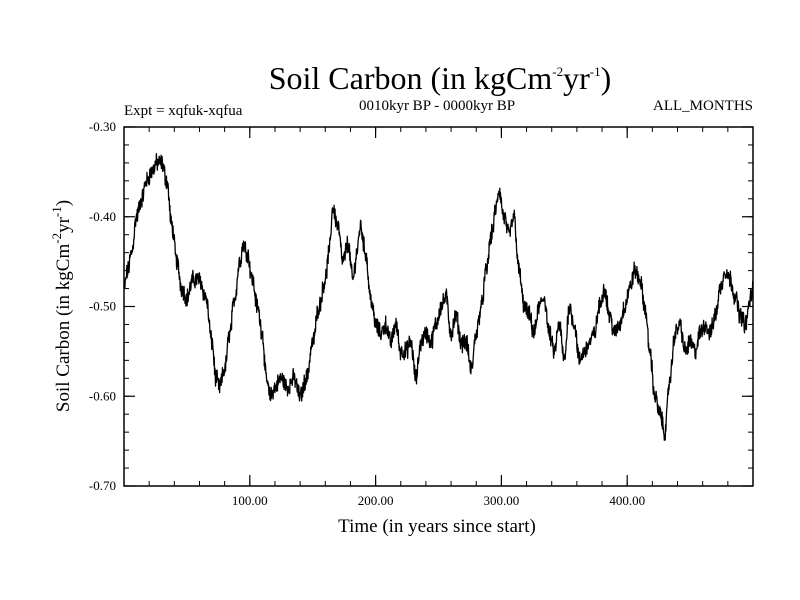  What do you see at coordinates (102, 126) in the screenshot?
I see `y-tick-label: -0.30` at bounding box center [102, 126].